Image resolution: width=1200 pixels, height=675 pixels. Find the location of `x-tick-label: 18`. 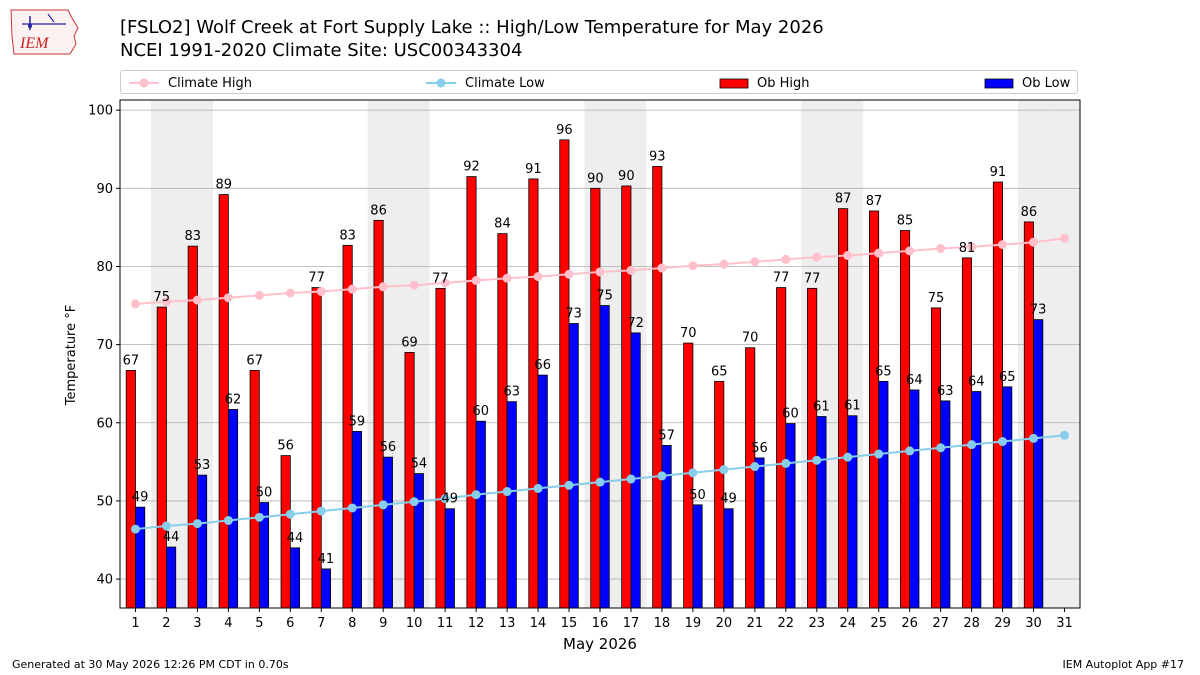

x-tick-label: 18 is located at coordinates (662, 623).